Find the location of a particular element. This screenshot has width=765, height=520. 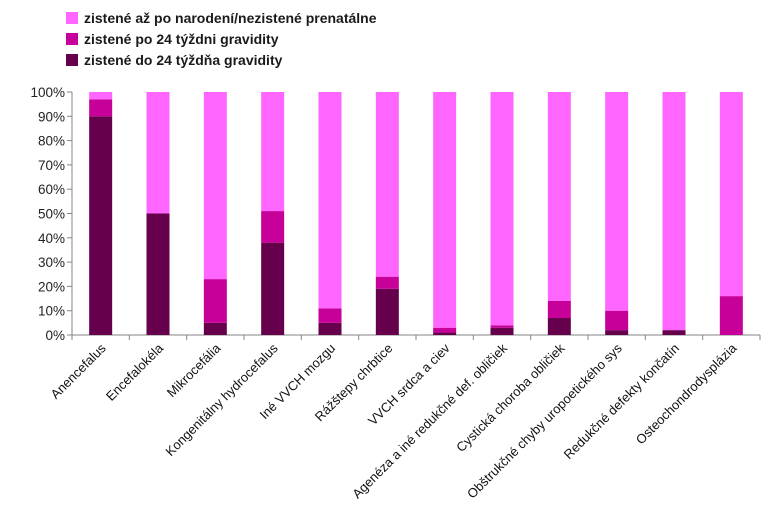

y-tick-label: 100% is located at coordinates (47, 92).